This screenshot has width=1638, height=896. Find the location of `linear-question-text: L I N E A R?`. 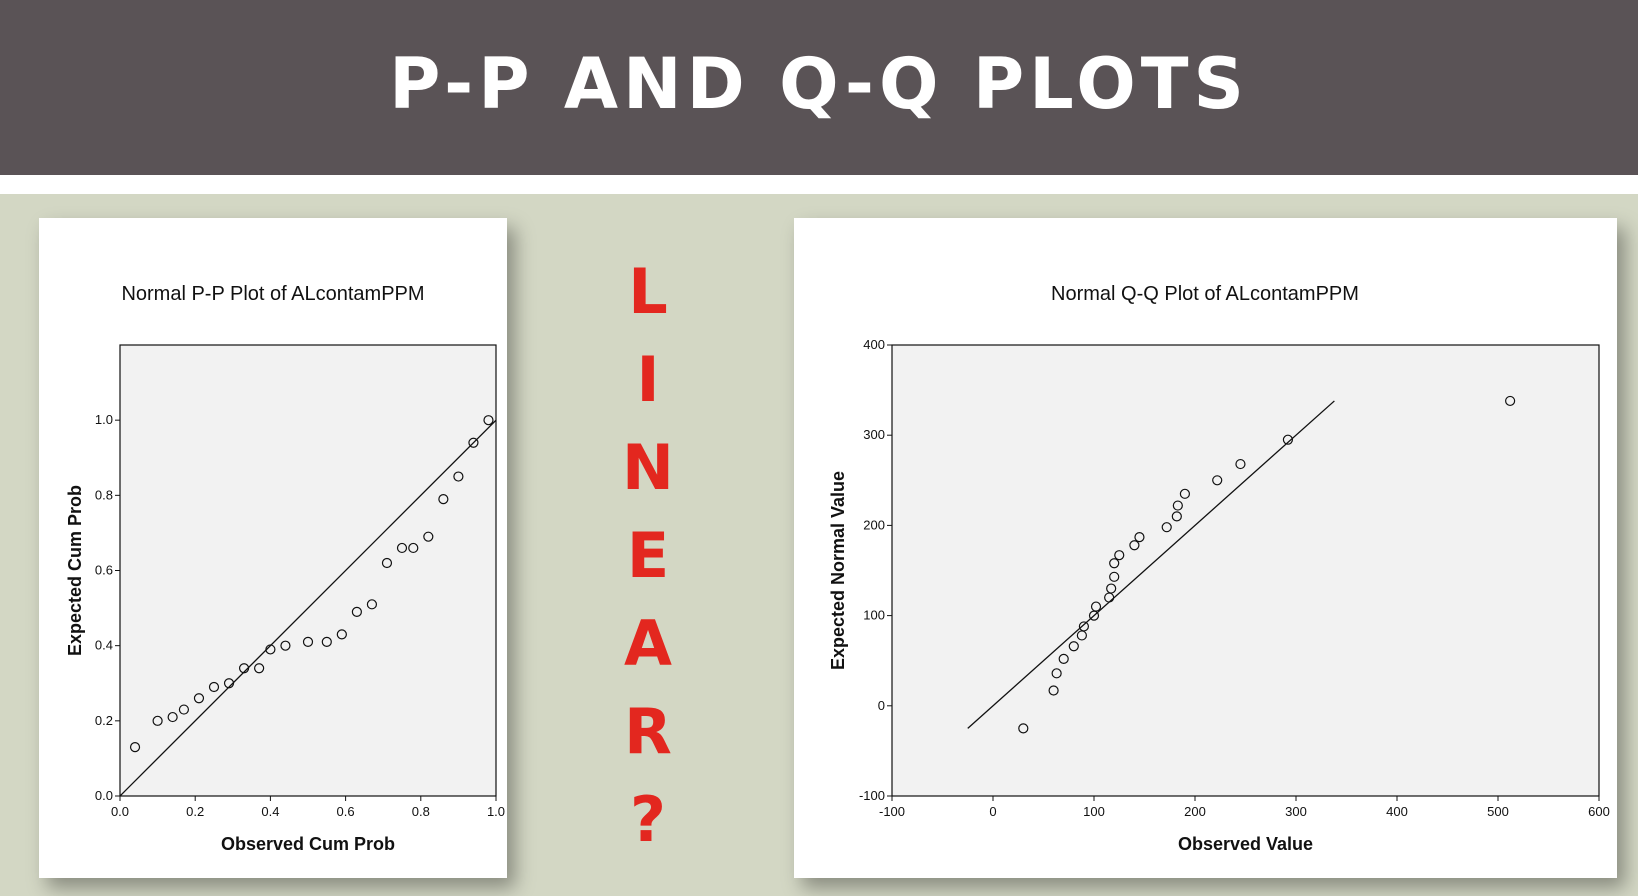

linear-question-text: L I N E A R? is located at coordinates (648, 556).